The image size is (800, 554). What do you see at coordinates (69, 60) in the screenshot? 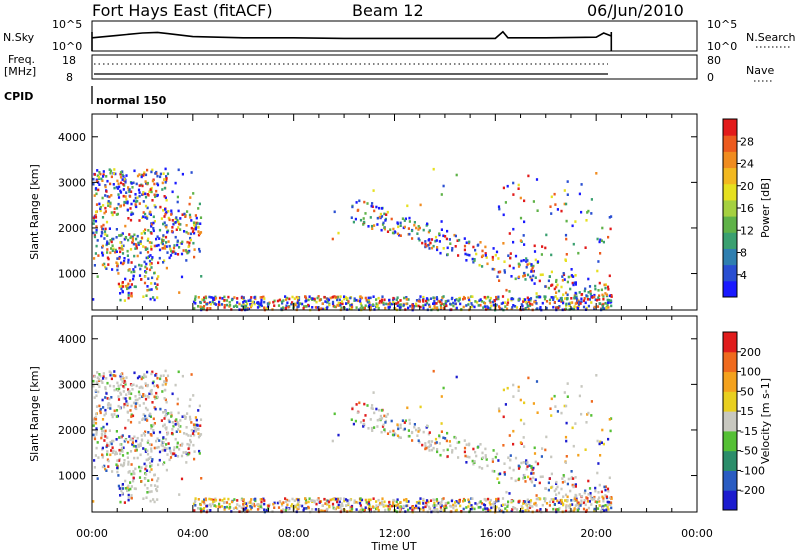
I see `freq-tick-top: 18` at bounding box center [69, 60].